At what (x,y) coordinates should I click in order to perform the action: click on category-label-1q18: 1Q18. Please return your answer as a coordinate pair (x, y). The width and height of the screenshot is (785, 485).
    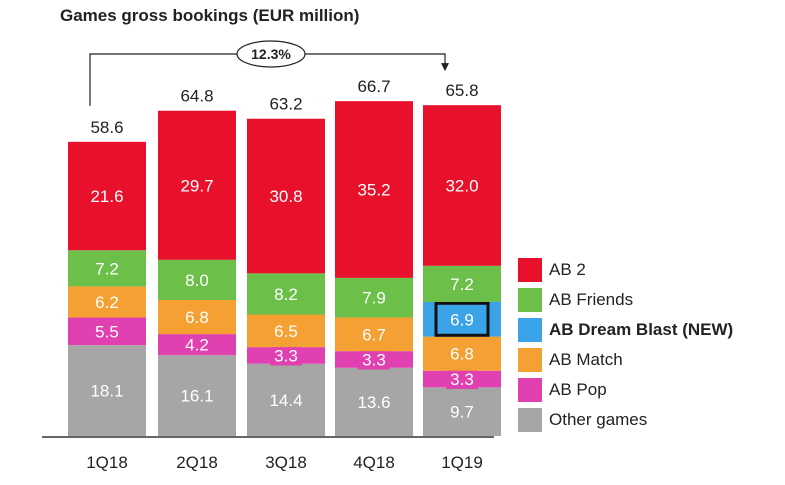
    Looking at the image, I should click on (107, 462).